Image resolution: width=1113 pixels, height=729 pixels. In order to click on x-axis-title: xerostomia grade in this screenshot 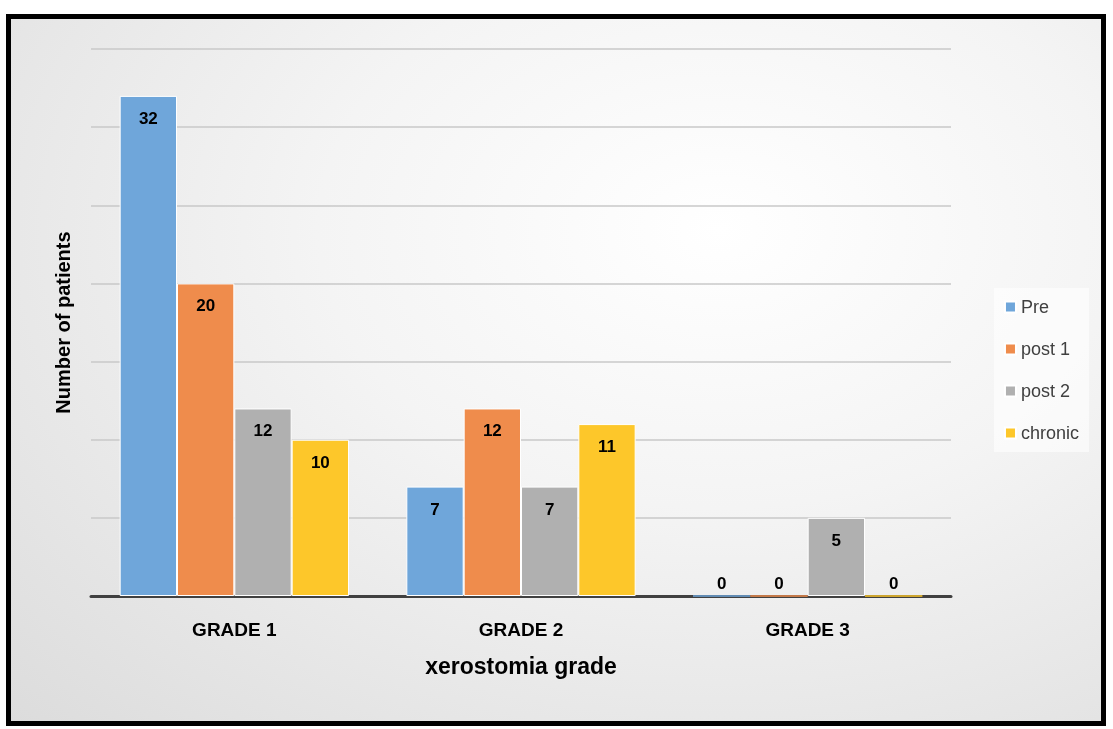, I will do `click(521, 665)`.